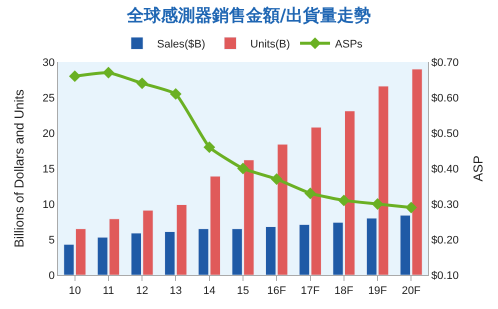 This screenshot has width=498, height=309. I want to click on x-tick-label: 17F, so click(310, 291).